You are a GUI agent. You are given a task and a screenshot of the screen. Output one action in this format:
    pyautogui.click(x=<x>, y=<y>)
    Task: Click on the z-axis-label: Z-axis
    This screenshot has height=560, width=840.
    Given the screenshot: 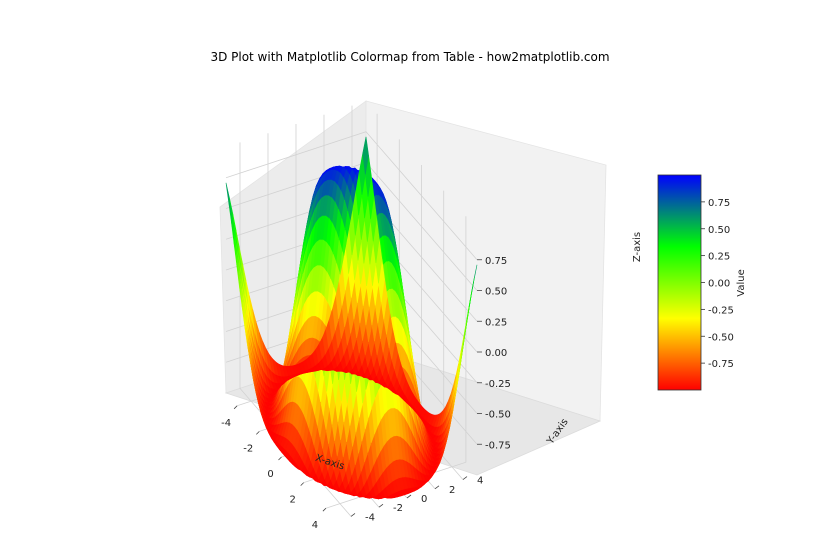 What is the action you would take?
    pyautogui.click(x=637, y=247)
    